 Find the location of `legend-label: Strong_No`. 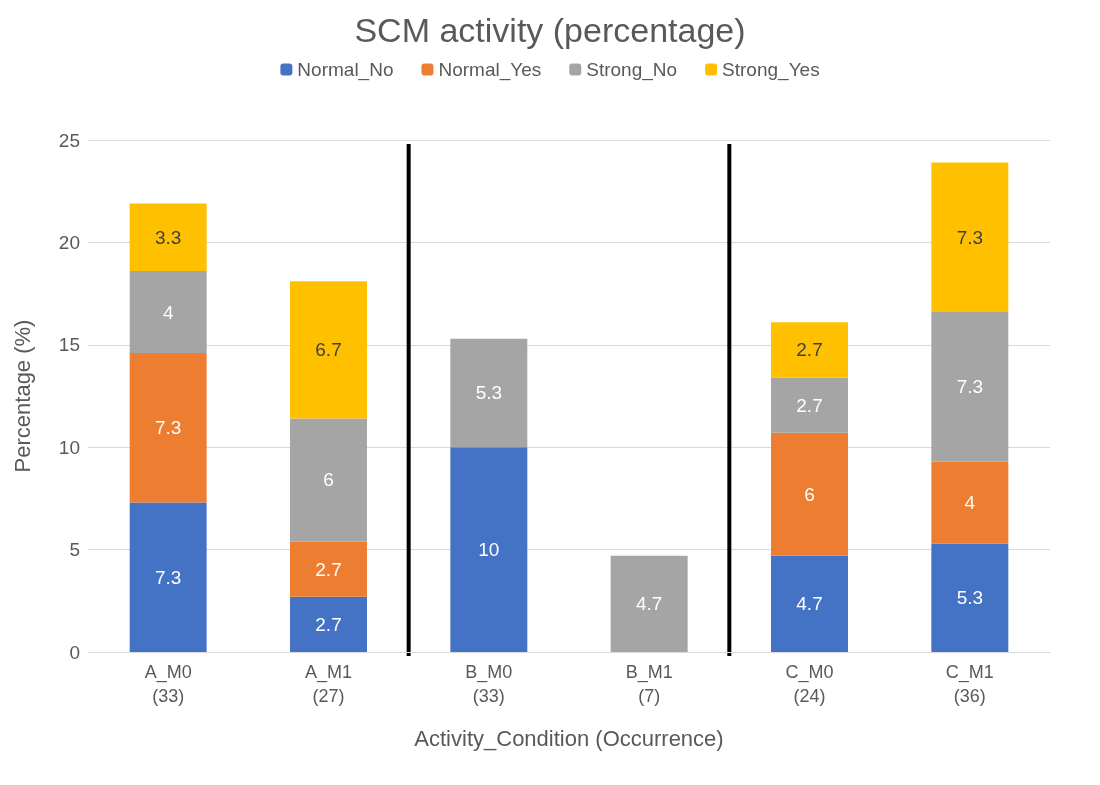

legend-label: Strong_No is located at coordinates (632, 70).